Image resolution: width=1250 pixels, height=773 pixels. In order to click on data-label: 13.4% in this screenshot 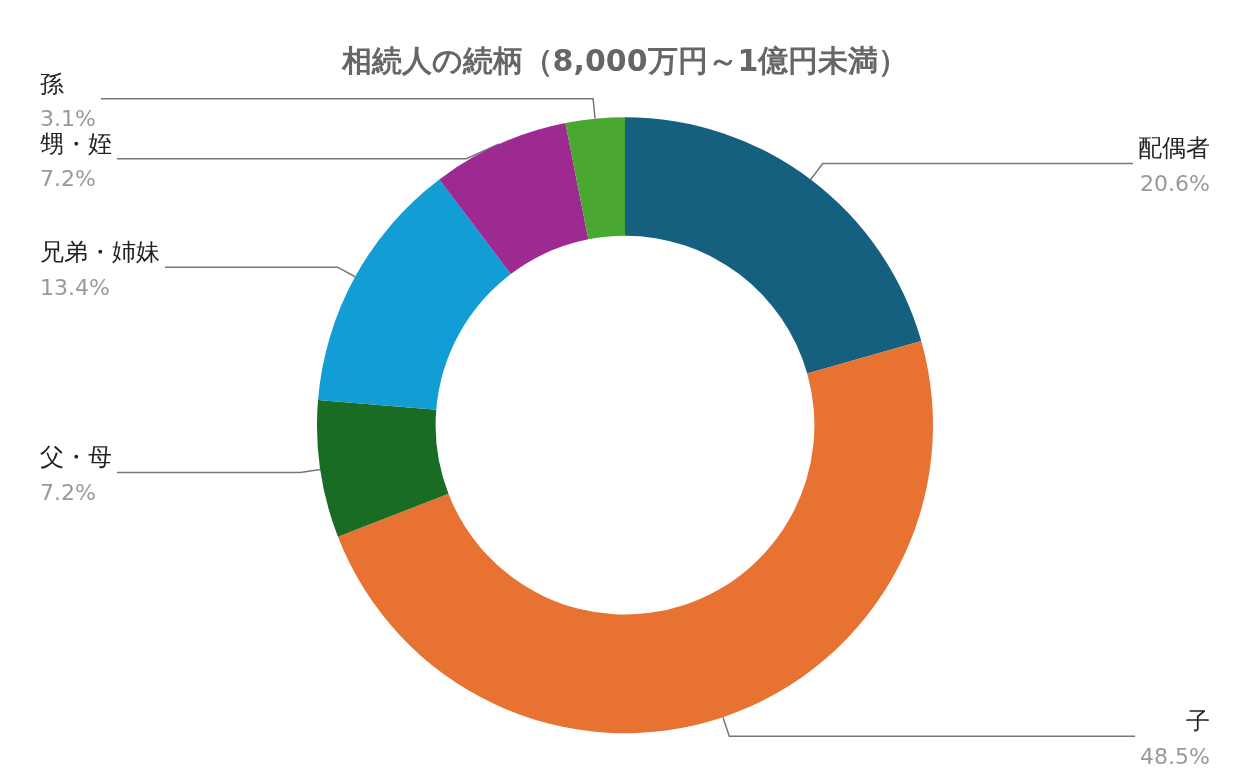, I will do `click(75, 287)`.